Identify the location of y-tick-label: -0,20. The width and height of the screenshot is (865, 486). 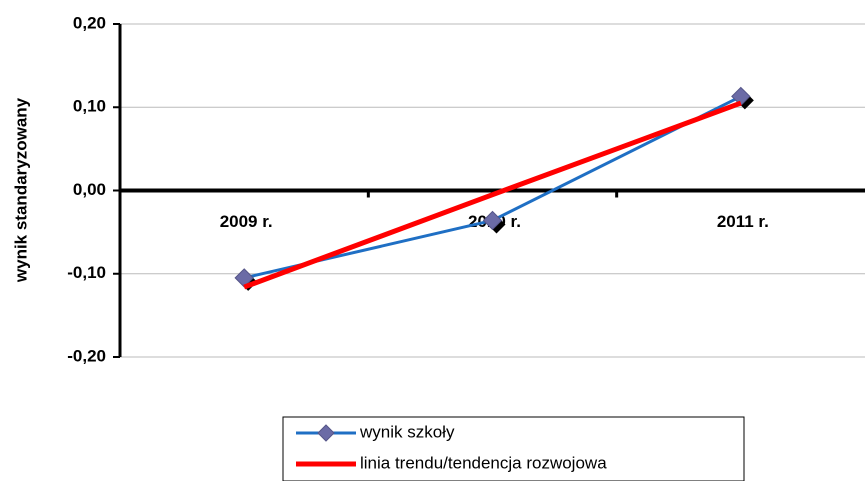
(86, 355).